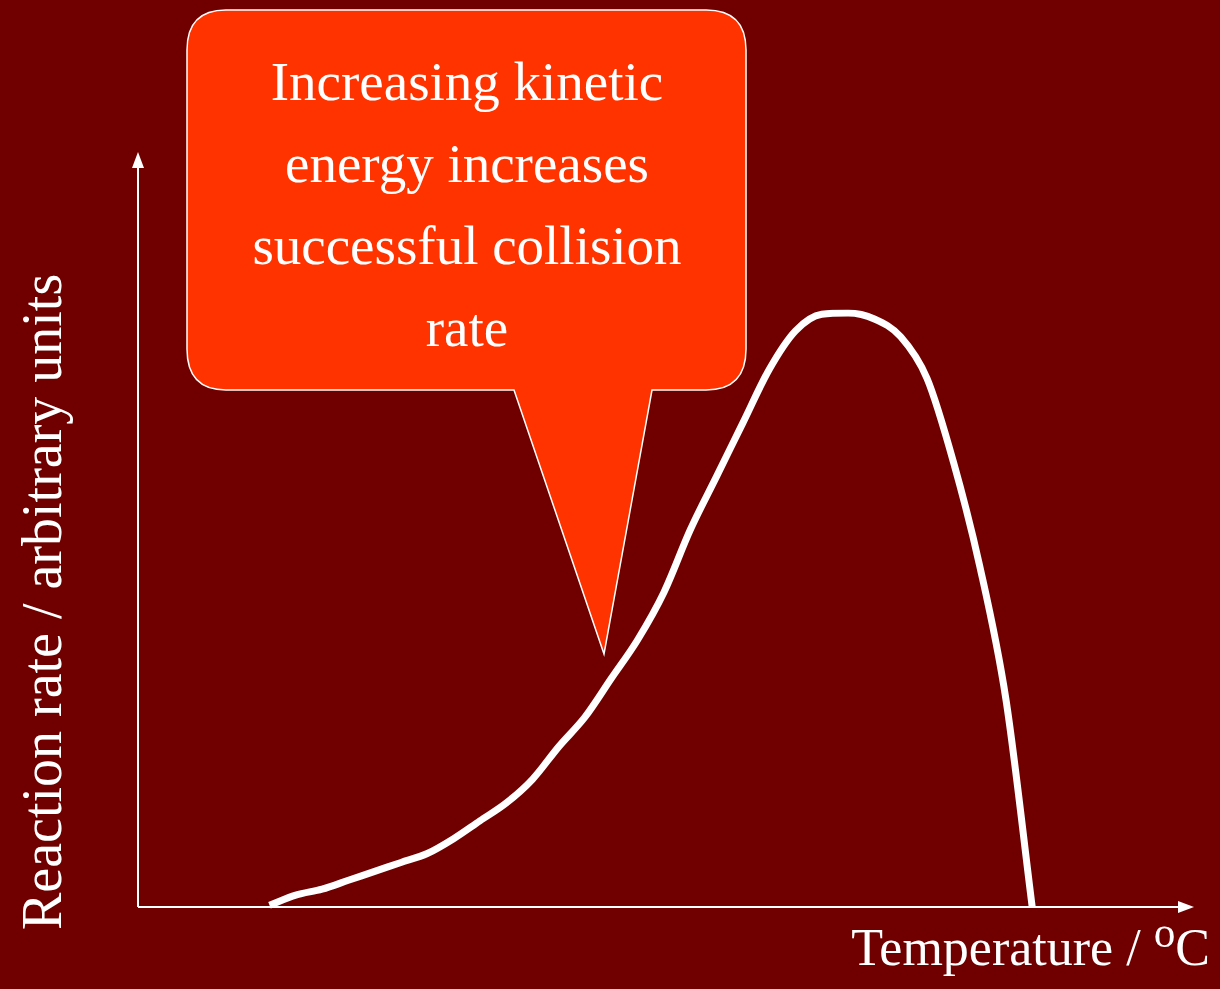 This screenshot has width=1220, height=989. Describe the element at coordinates (467, 205) in the screenshot. I see `annotation: Increasing kinetic energy increases successful collision rate` at that location.